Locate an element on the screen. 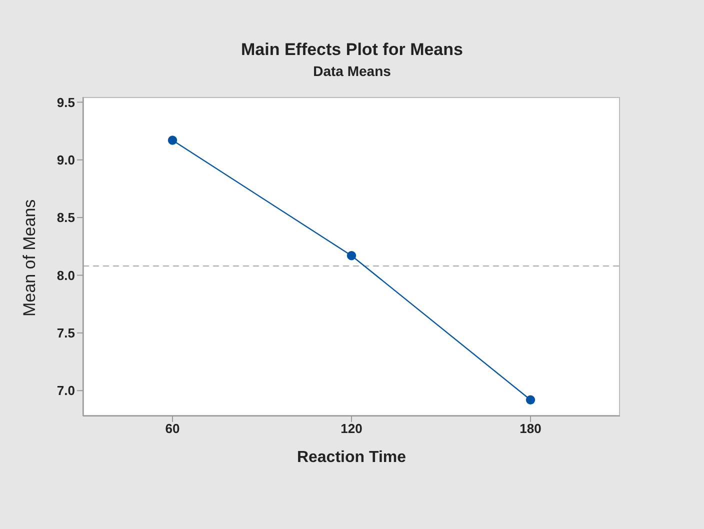 The image size is (704, 529). y-axis-title: Mean of Means is located at coordinates (30, 257).